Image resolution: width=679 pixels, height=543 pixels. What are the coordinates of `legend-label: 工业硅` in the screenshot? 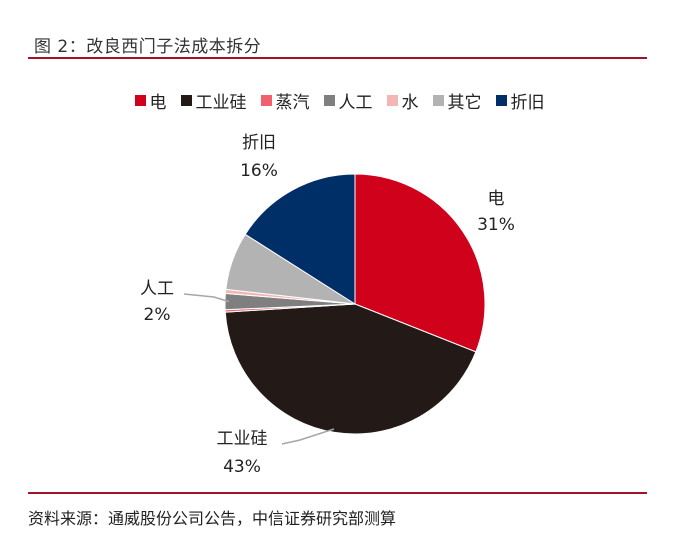 It's located at (221, 103).